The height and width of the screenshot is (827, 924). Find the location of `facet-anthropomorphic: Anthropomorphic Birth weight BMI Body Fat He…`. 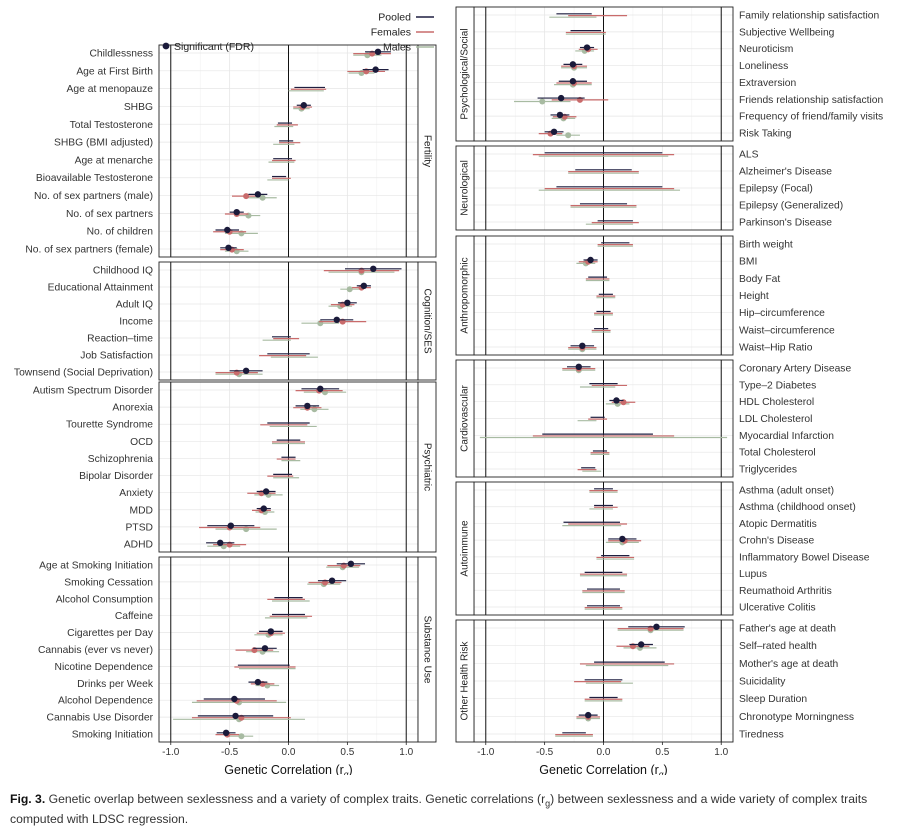

facet-anthropomorphic: Anthropomorphic Birth weight BMI Body Fat He… is located at coordinates (645, 295).